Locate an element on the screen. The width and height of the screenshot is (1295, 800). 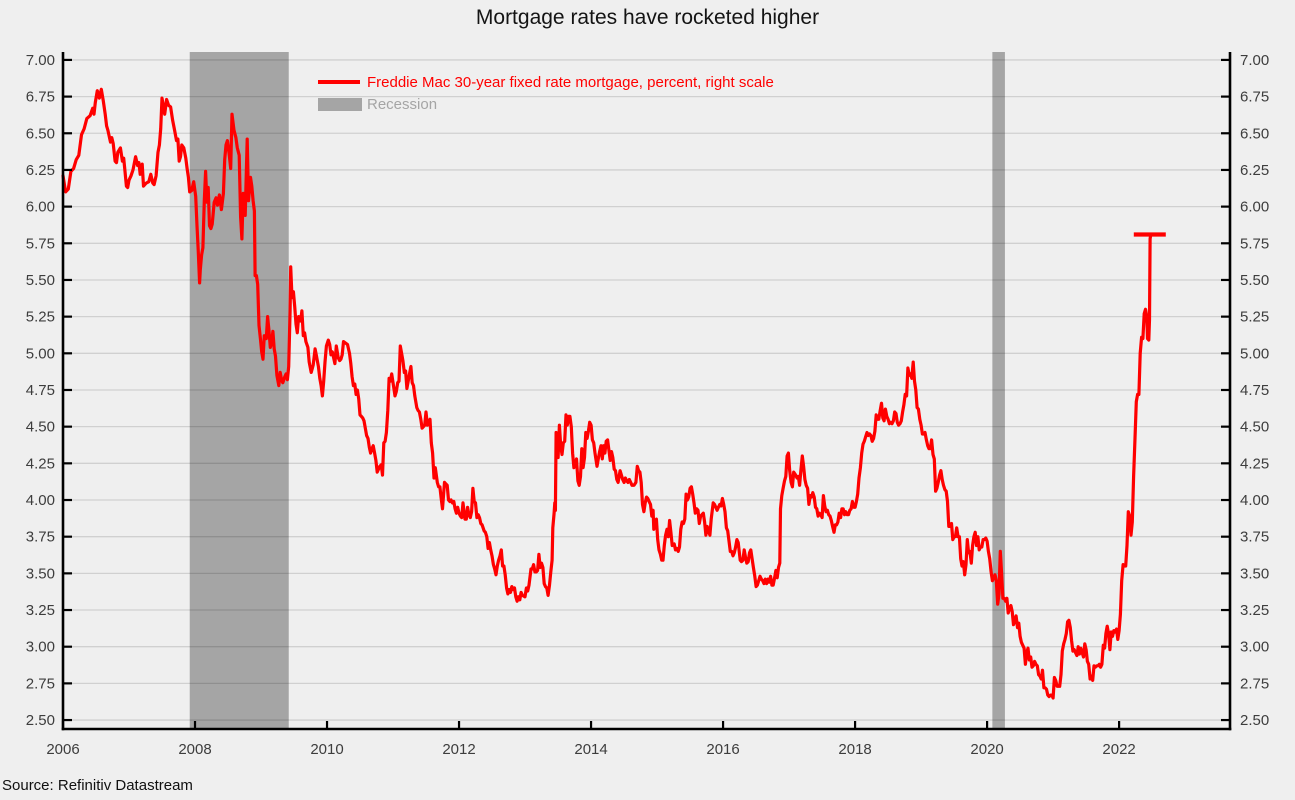
y-axis-label-right: 6.75 is located at coordinates (1254, 97).